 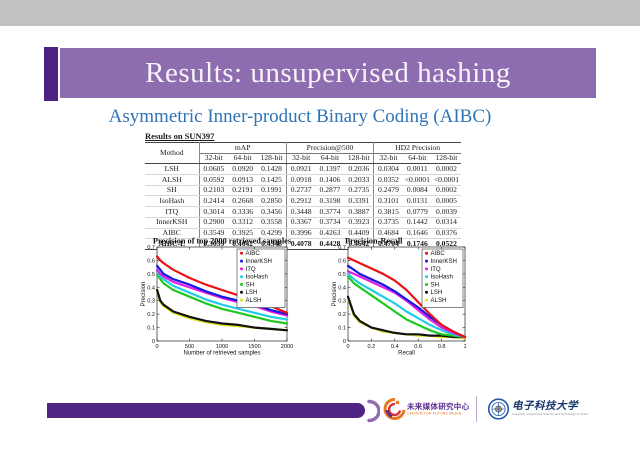 What do you see at coordinates (417, 234) in the screenshot?
I see `table-cell-value: 0.1646` at bounding box center [417, 234].